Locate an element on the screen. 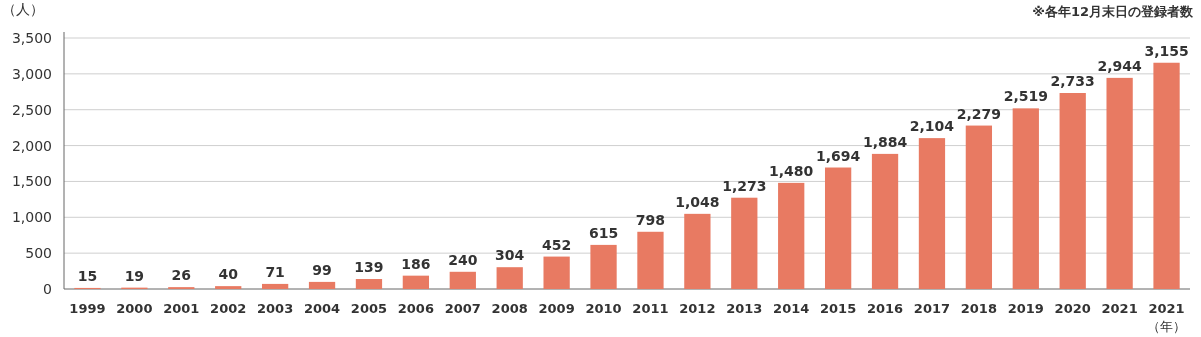 This screenshot has width=1201, height=337. y-tick-label: 2,000 is located at coordinates (31, 145).